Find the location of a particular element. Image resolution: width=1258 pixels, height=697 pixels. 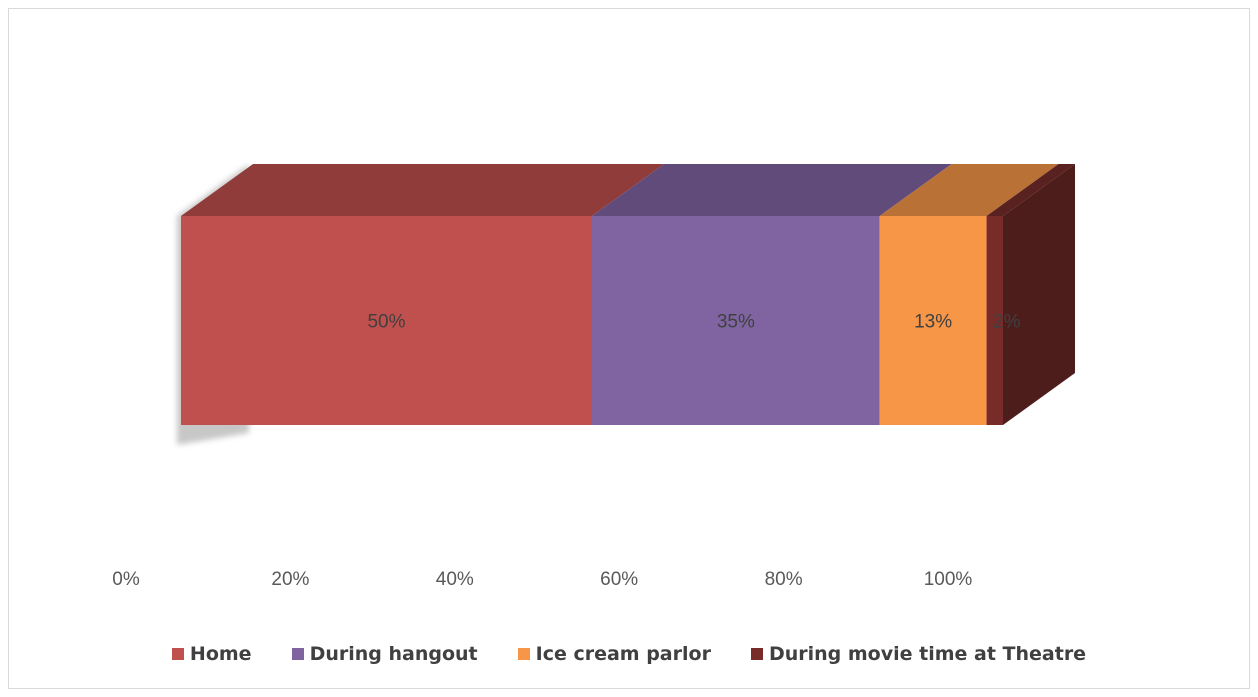

label-layer: 50% 35% 13% 2% is located at coordinates (693, 322).